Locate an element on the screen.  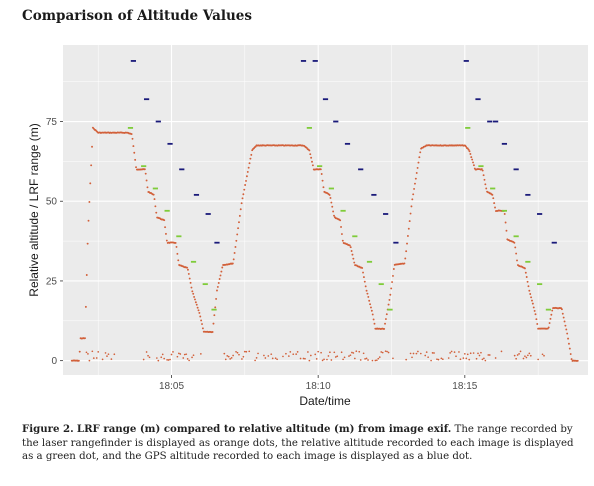
page-title: Comparison of Altitude Values is located at coordinates (137, 16).